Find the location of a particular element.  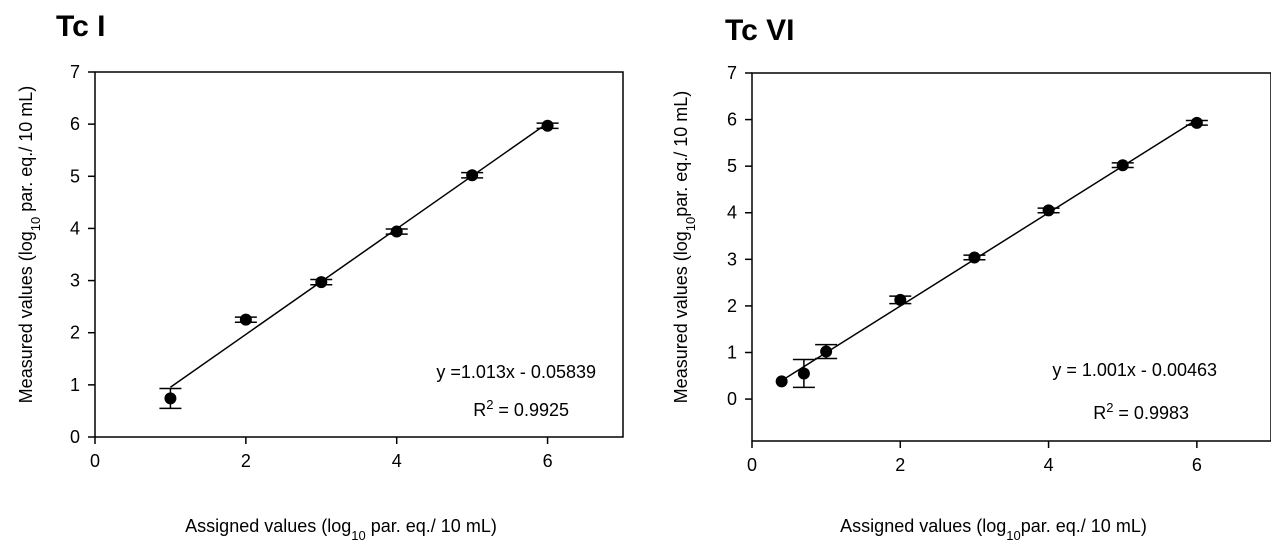

r-squared: R2 = 0.9925 is located at coordinates (521, 409).